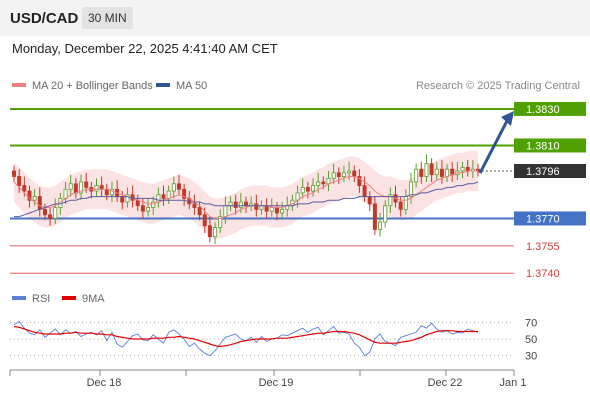 Image resolution: width=590 pixels, height=400 pixels. I want to click on copyright: Research © 2025 Trading Central, so click(497, 86).